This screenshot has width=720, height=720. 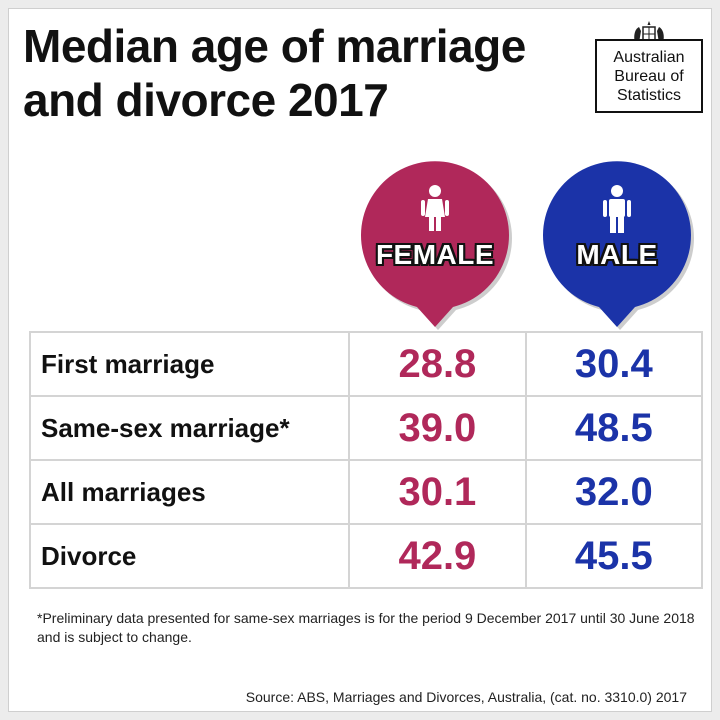 I want to click on male-pin-shape, so click(x=618, y=245).